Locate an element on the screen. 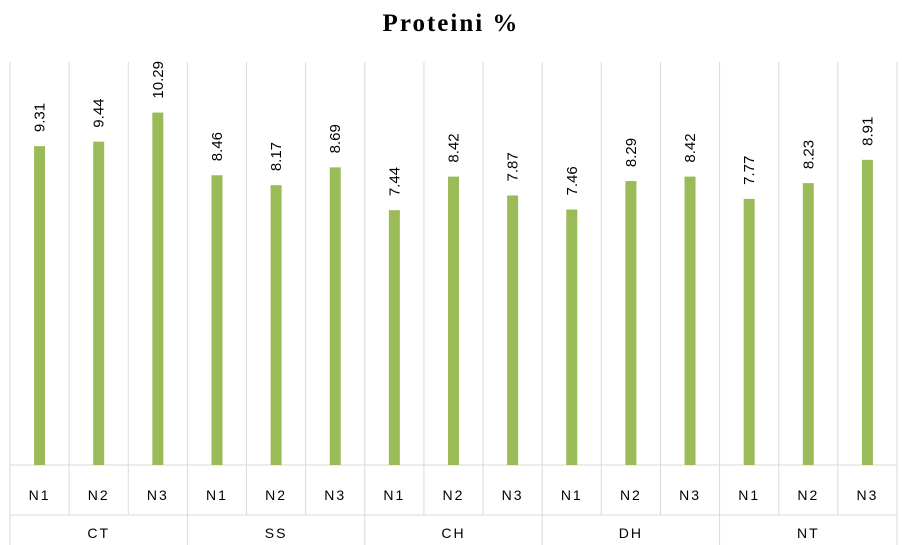  group-label: CH is located at coordinates (453, 533).